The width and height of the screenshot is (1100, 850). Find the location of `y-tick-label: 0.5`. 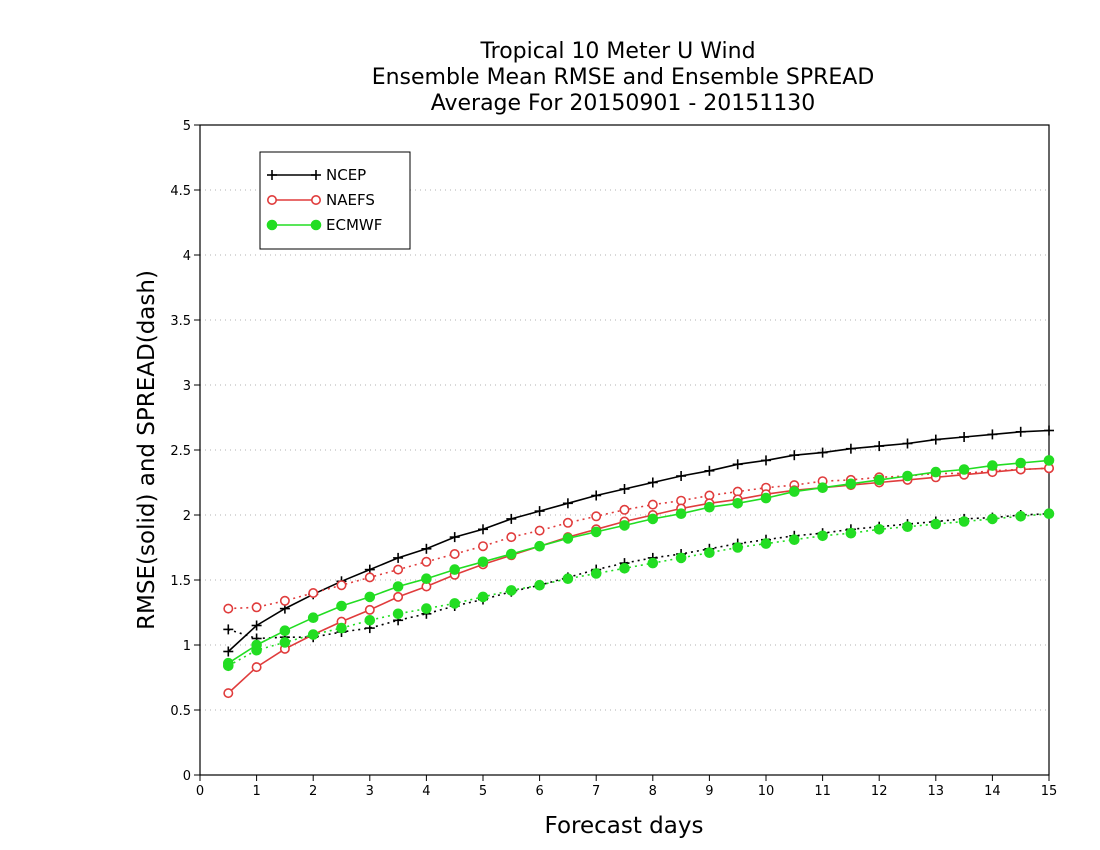

y-tick-label: 0.5 is located at coordinates (180, 711).